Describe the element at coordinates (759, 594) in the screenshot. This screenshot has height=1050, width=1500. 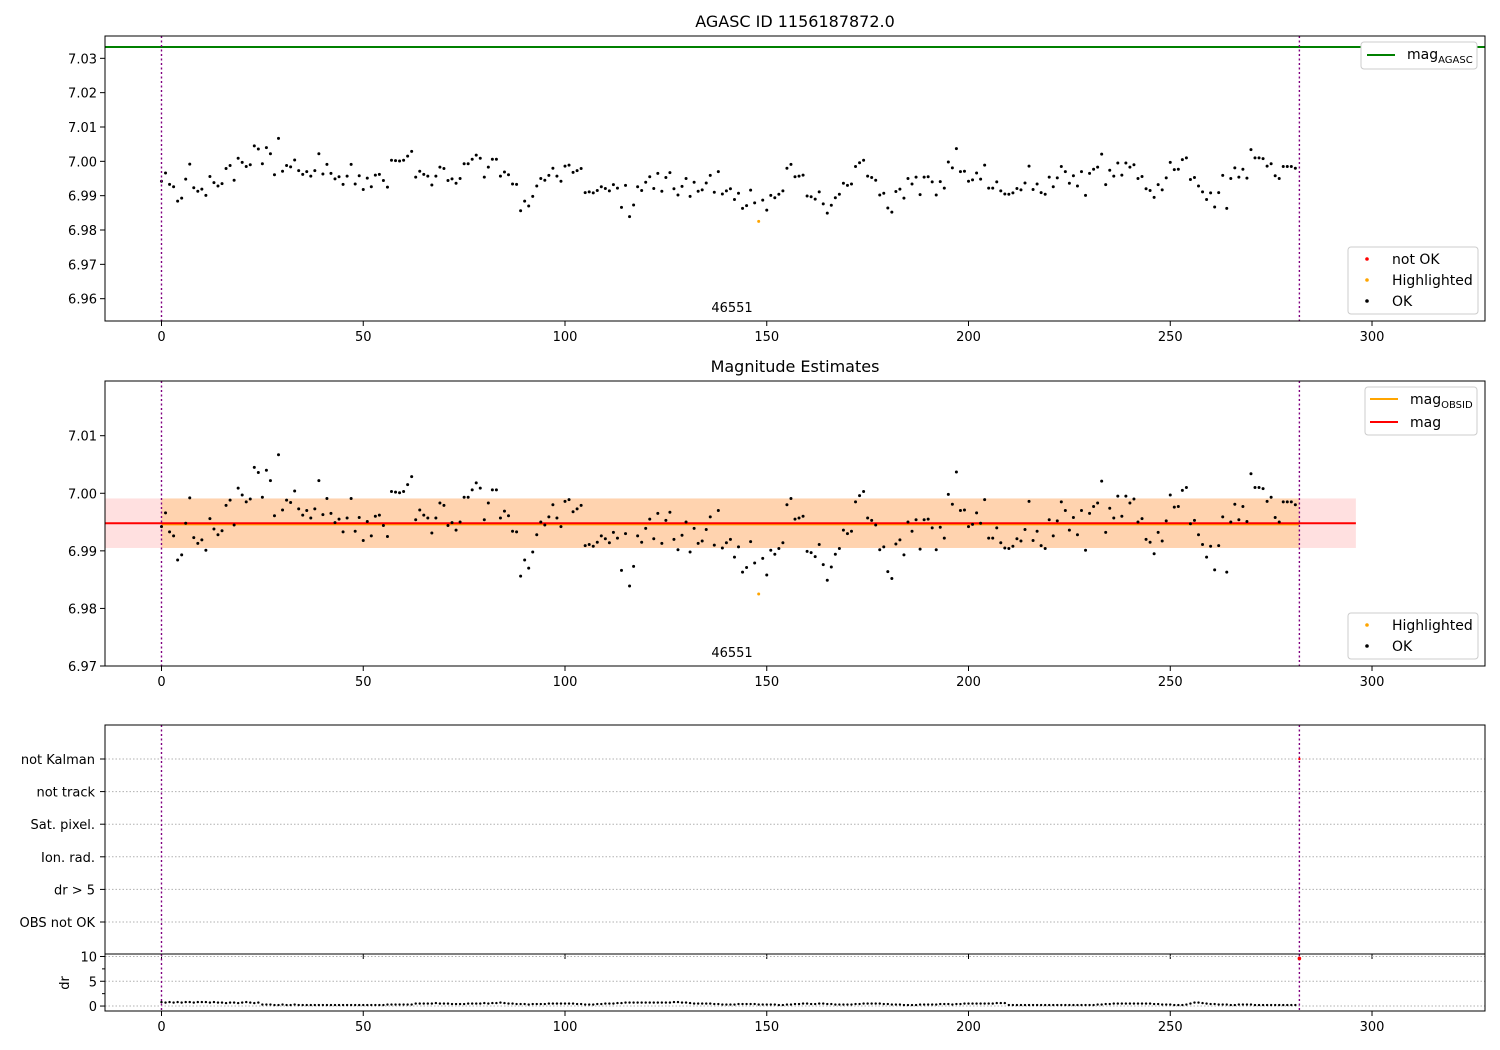
I see `highlighted-point` at that location.